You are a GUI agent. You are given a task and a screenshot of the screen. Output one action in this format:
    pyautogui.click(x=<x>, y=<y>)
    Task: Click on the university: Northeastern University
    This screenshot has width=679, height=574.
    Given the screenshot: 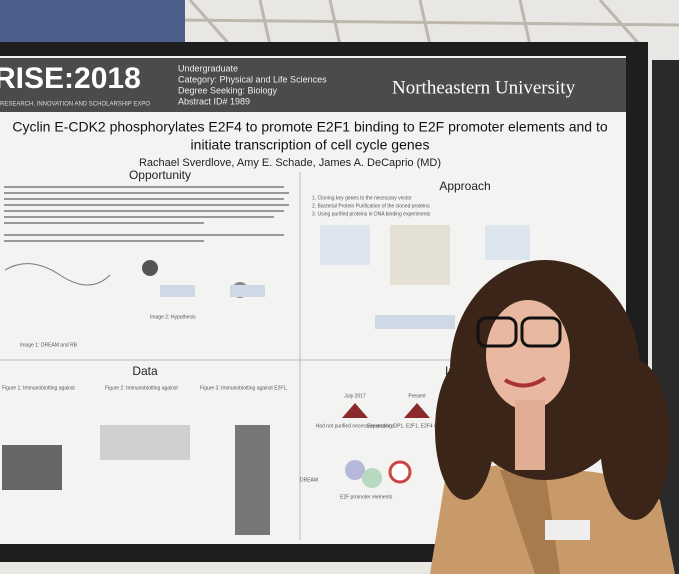 What is the action you would take?
    pyautogui.click(x=484, y=87)
    